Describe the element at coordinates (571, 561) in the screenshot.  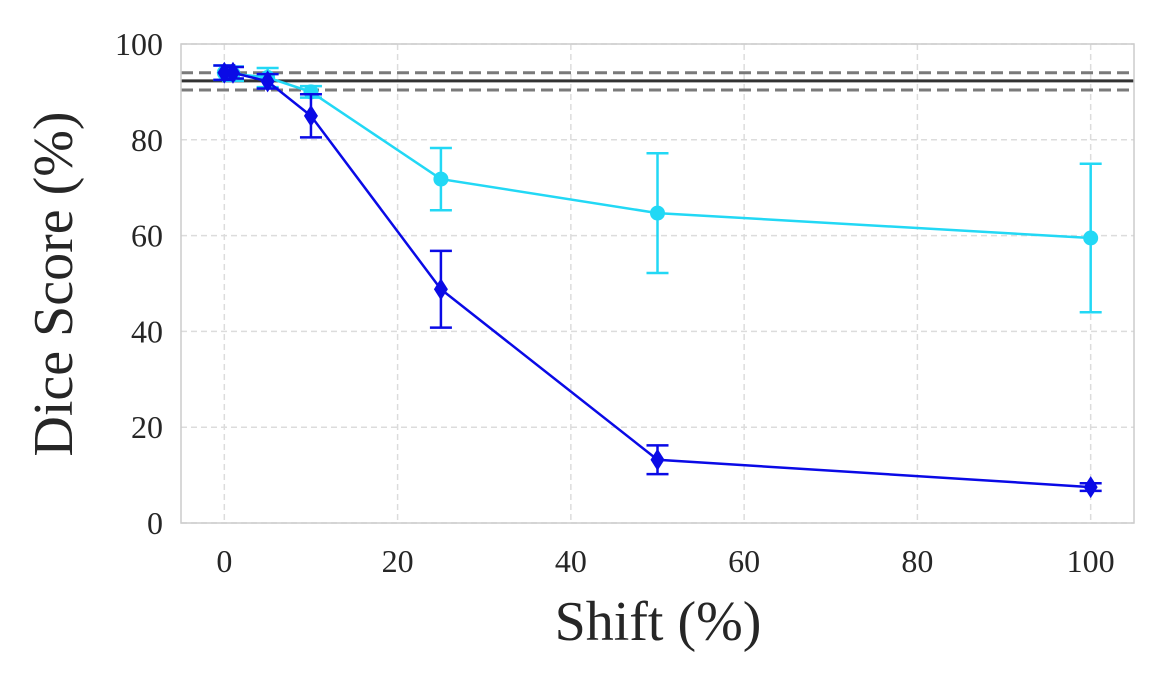
I see `x-tick-label: 40` at that location.